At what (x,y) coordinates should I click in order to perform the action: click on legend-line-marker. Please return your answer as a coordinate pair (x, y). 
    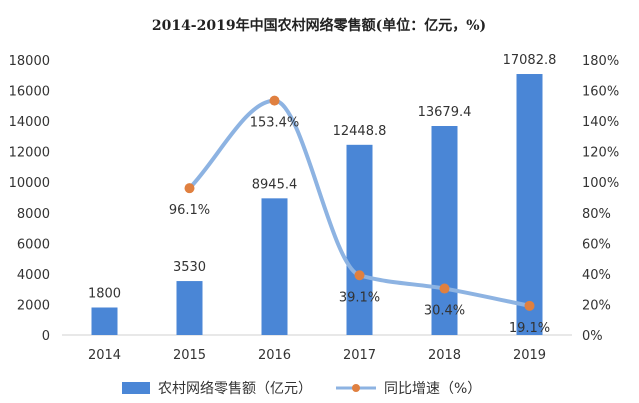
    Looking at the image, I should click on (356, 388).